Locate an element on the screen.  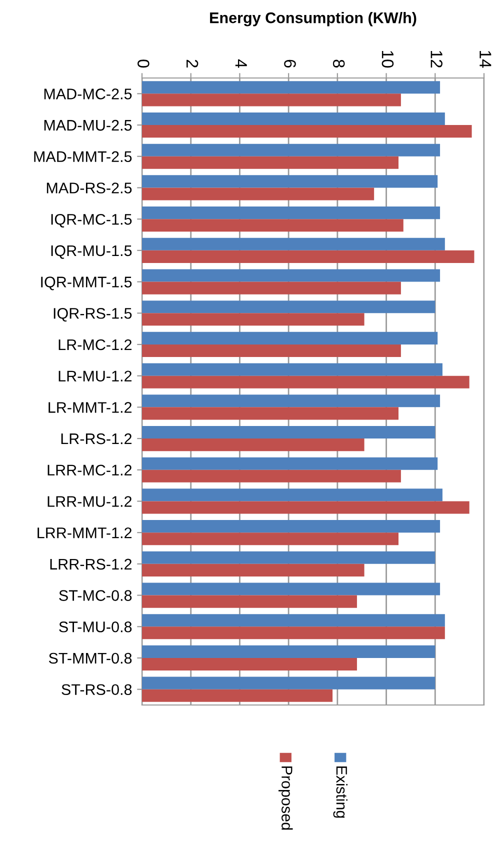
x-tick-label: 6 is located at coordinates (290, 64).